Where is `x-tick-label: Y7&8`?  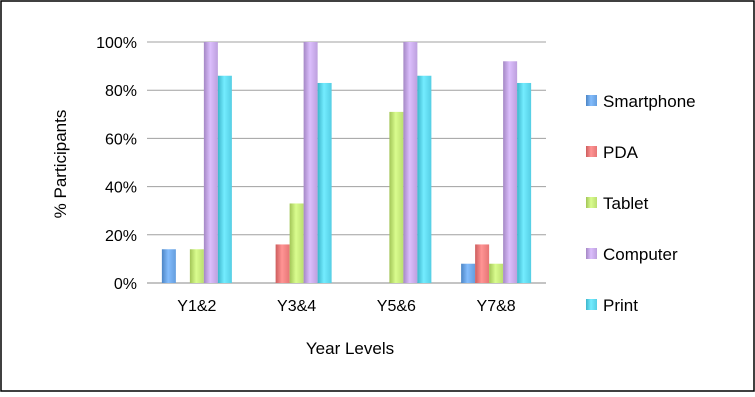
x-tick-label: Y7&8 is located at coordinates (496, 306).